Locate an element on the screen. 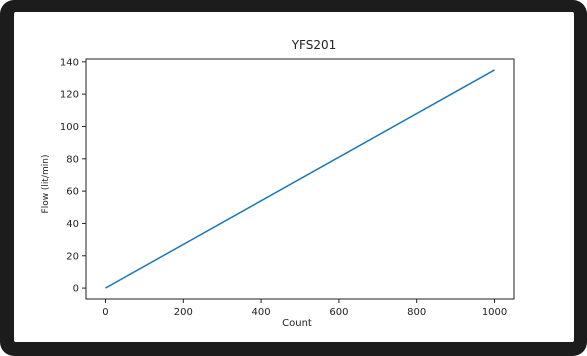 The width and height of the screenshot is (587, 356). x-tick-label: 1000 is located at coordinates (494, 312).